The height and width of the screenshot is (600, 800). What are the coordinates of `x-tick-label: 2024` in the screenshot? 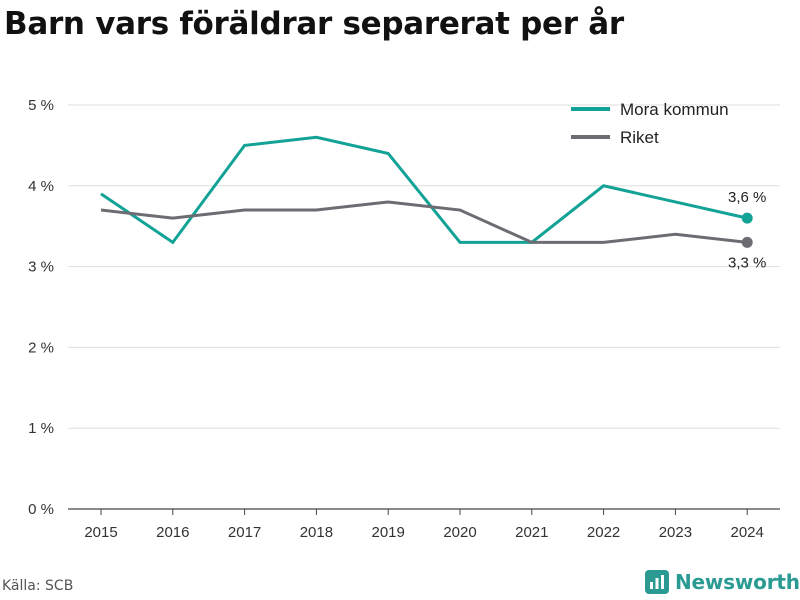 It's located at (747, 532).